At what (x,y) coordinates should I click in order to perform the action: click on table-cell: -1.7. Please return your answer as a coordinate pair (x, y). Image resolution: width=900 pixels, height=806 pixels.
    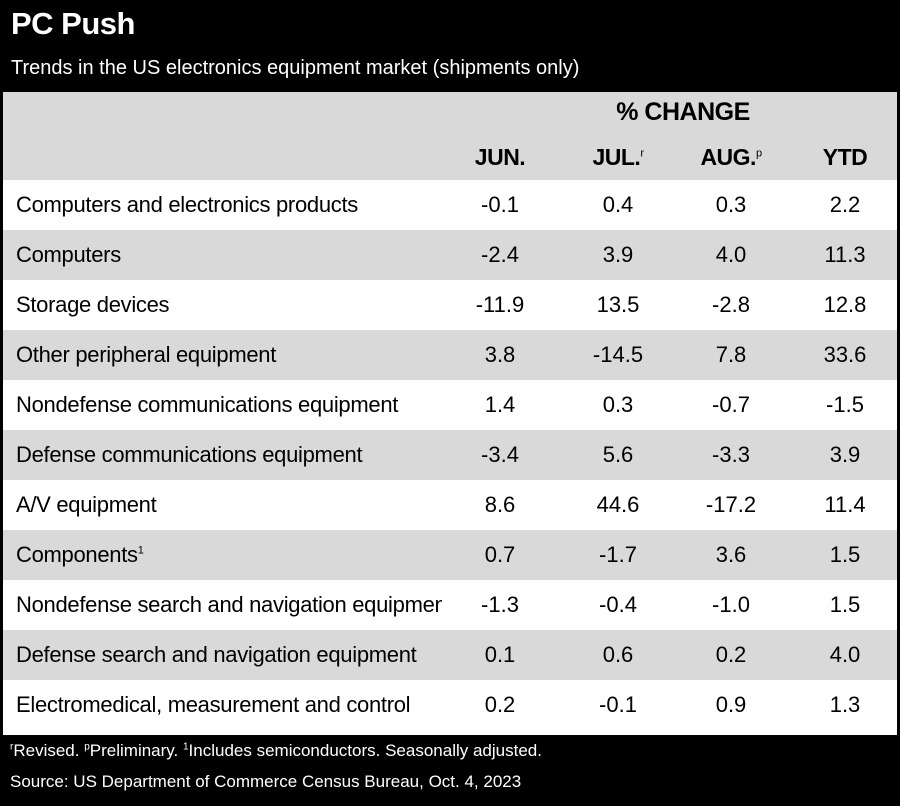
    Looking at the image, I should click on (618, 554).